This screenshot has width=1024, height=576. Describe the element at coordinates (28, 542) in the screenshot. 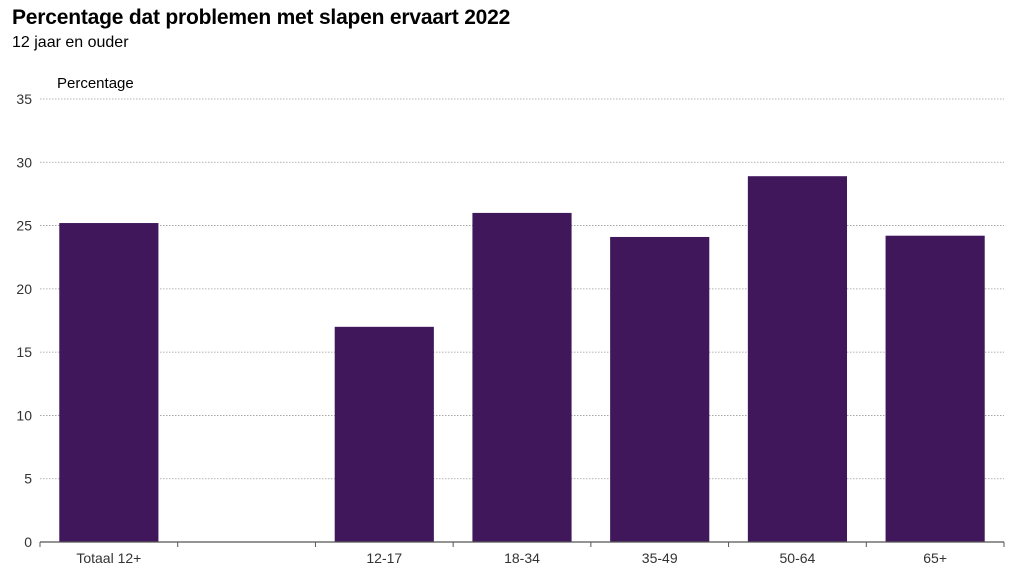

I see `y-tick-label: 0` at that location.